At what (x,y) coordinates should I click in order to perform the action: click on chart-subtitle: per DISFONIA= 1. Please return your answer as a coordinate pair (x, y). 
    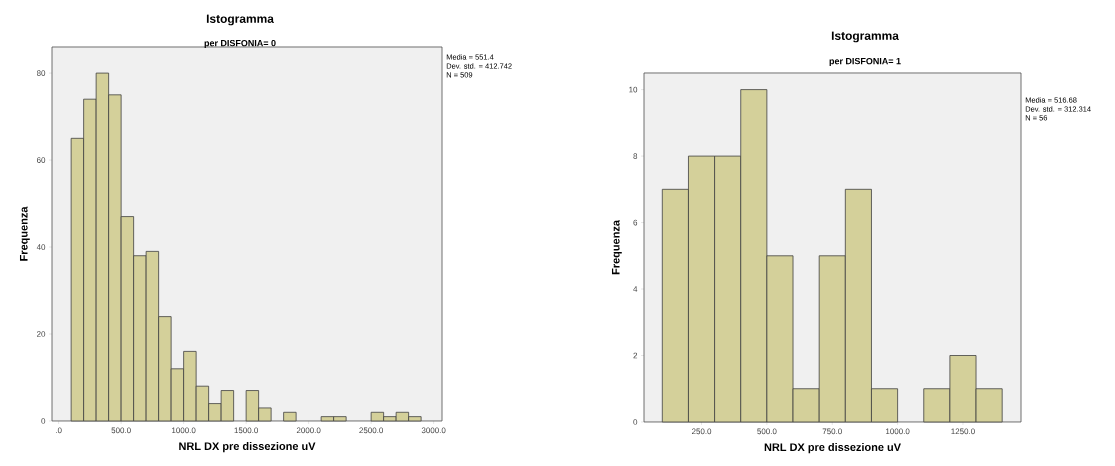
    Looking at the image, I should click on (865, 62).